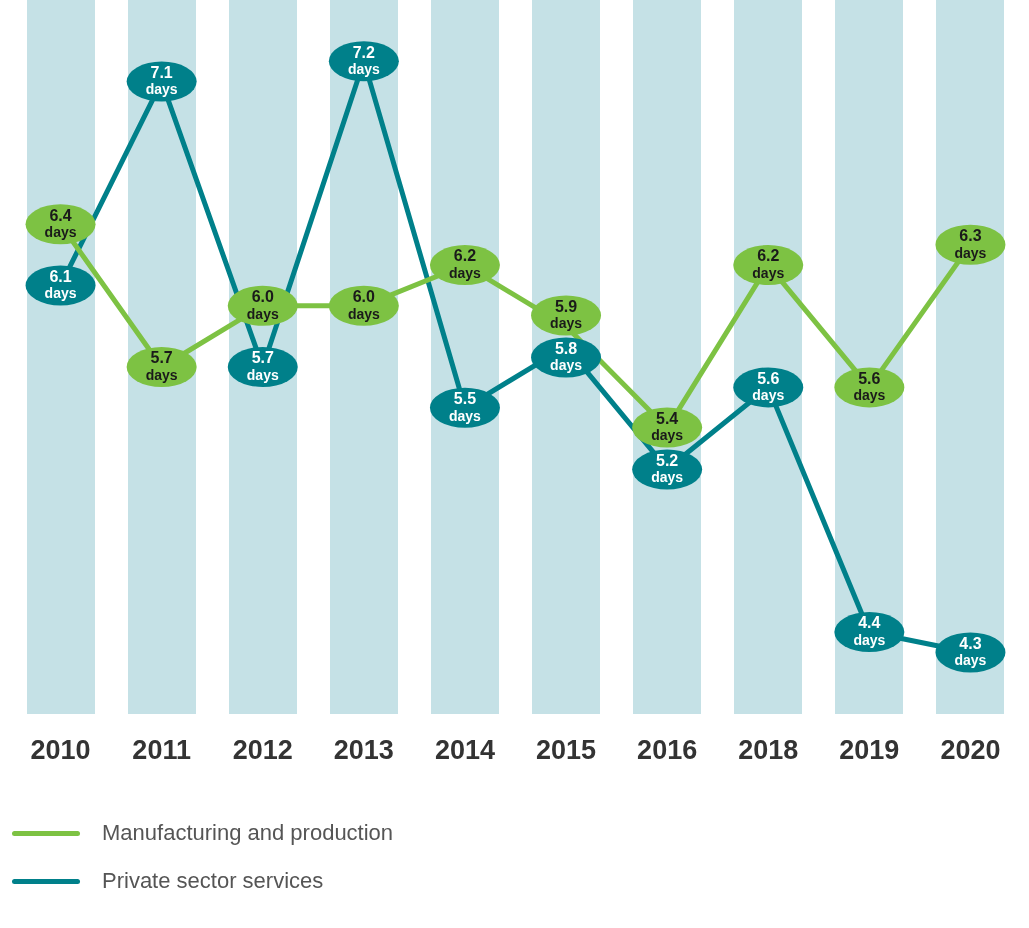  Describe the element at coordinates (667, 468) in the screenshot. I see `data-label: 5.2 days` at that location.